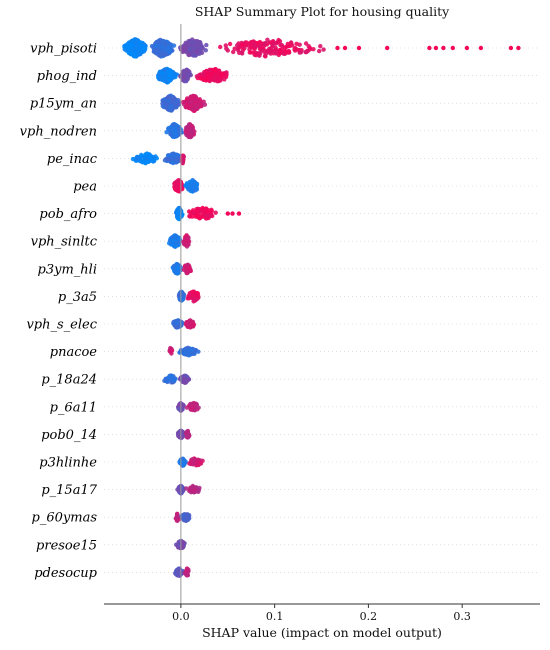  I want to click on feature-row-vph_nodren: vph_nodren, so click(280, 131).